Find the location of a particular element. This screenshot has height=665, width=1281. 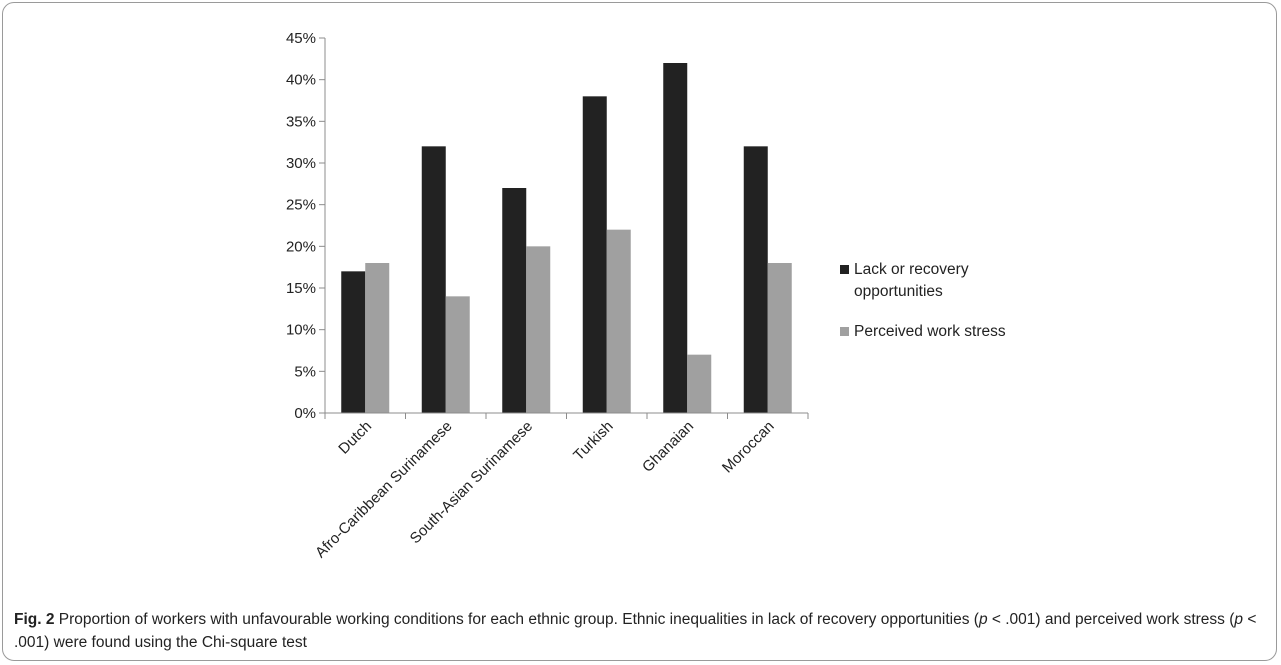

y-tick-label: 0% is located at coordinates (305, 413).